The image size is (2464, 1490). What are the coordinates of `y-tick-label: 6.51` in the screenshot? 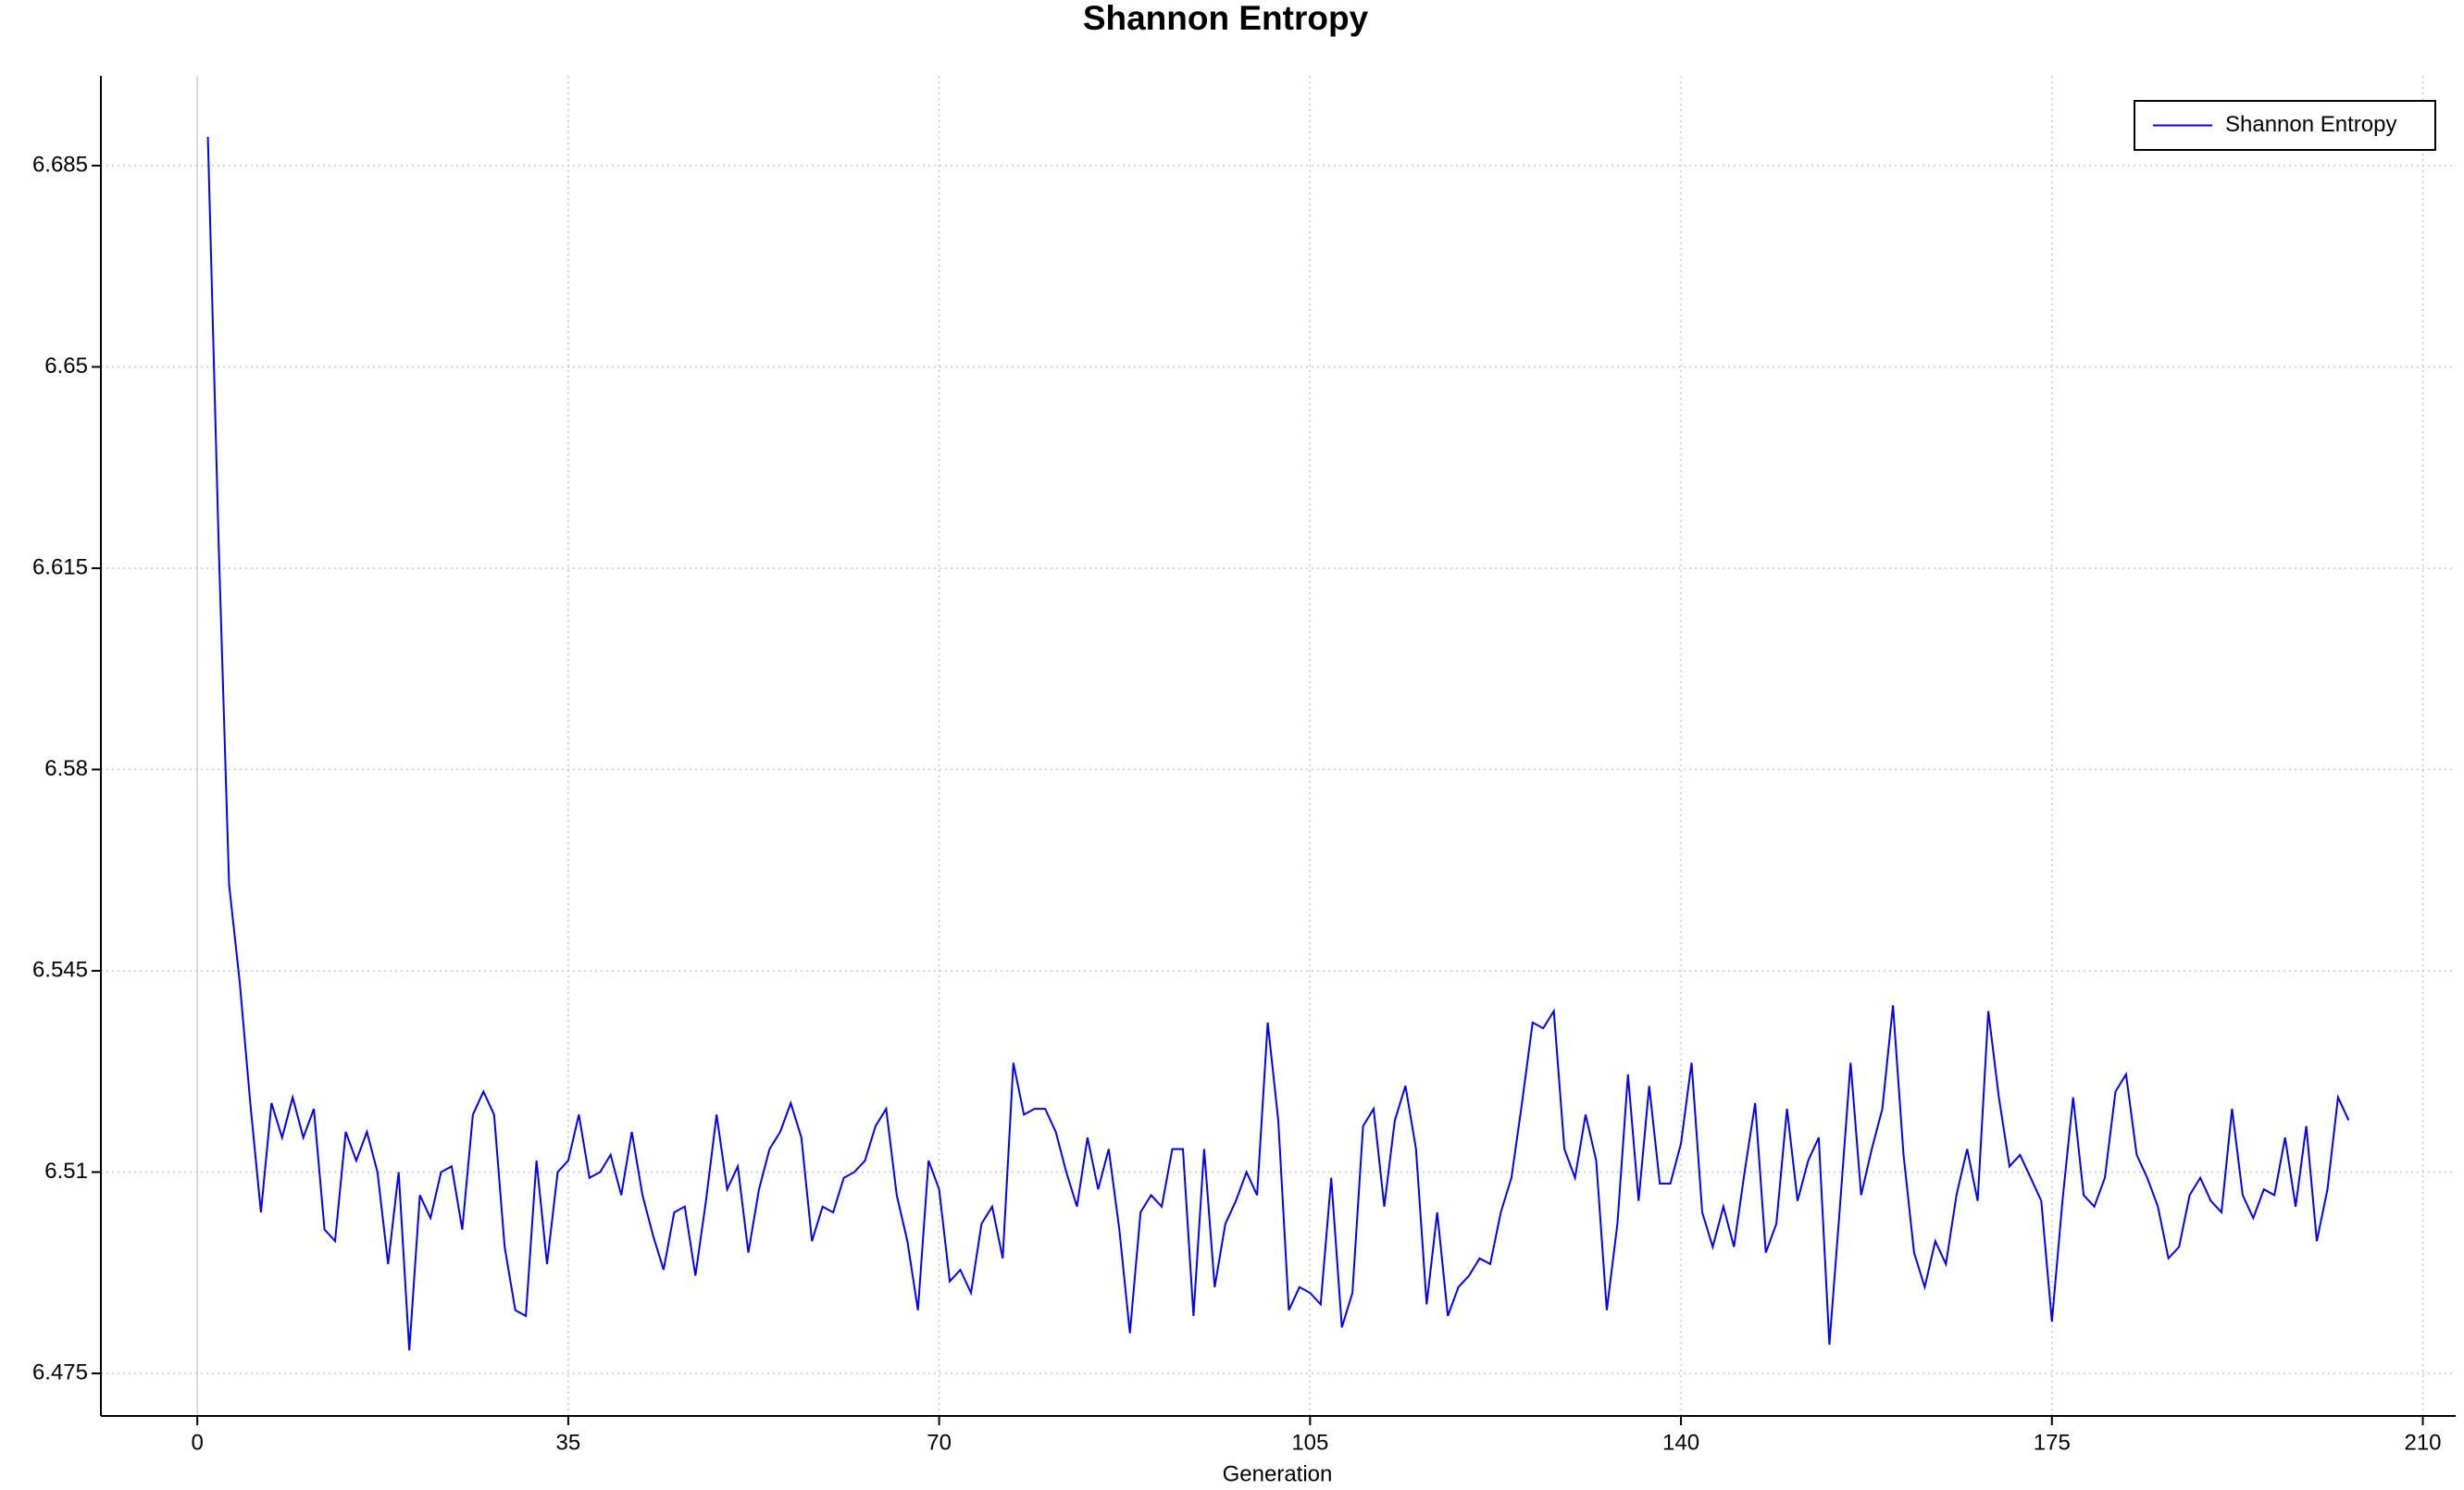 It's located at (66, 1171).